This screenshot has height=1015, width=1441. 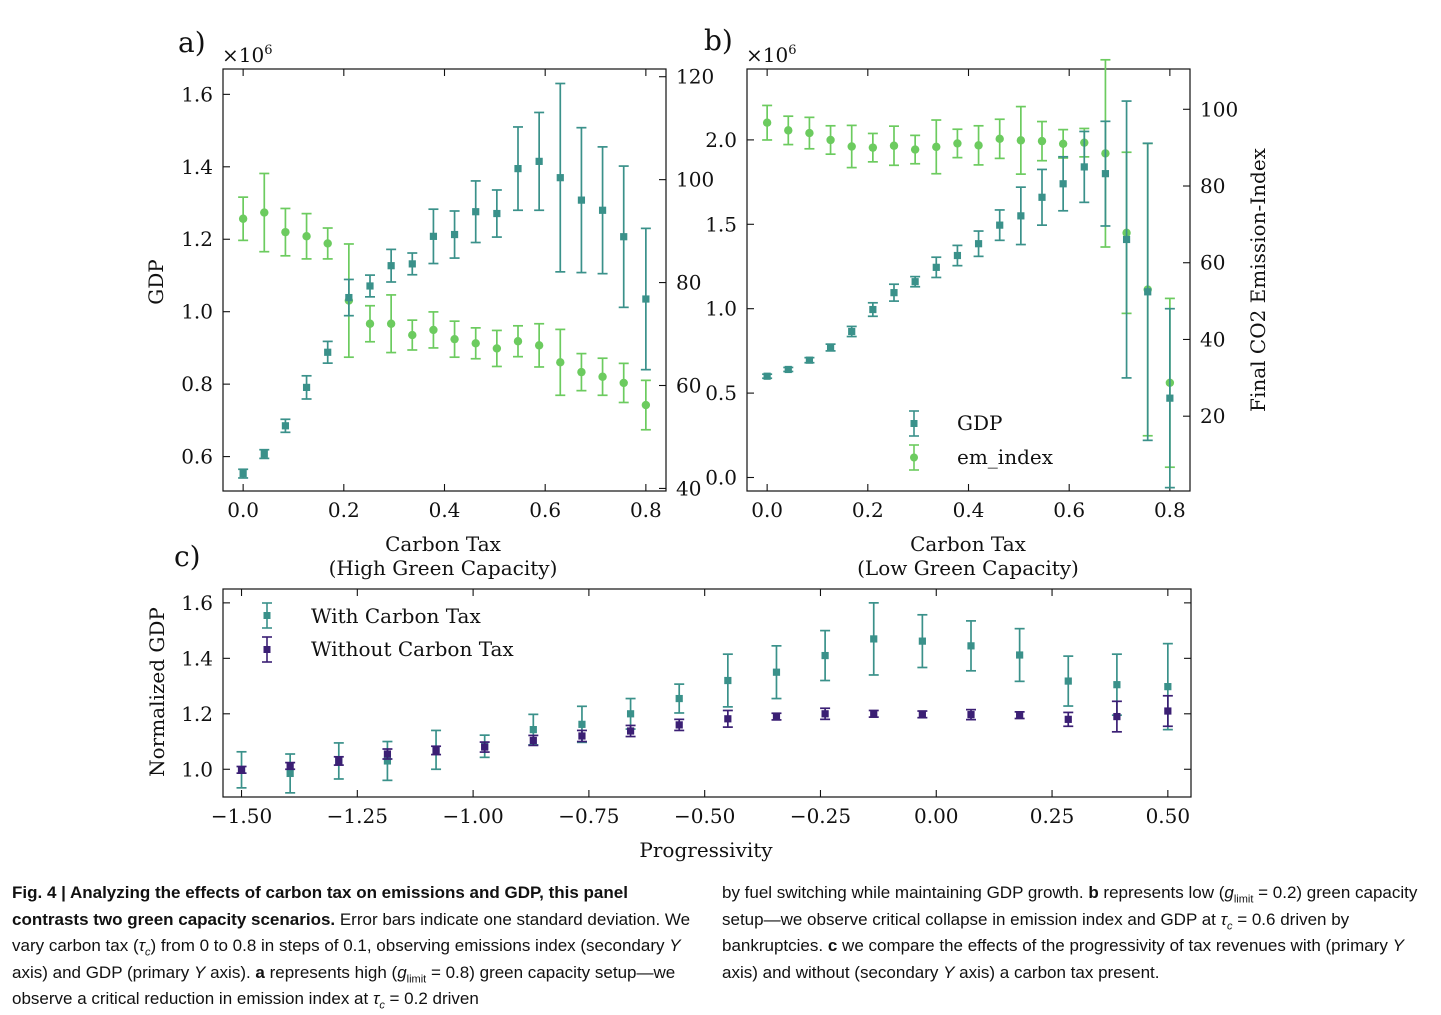 What do you see at coordinates (444, 280) in the screenshot?
I see `panel-a-frame` at bounding box center [444, 280].